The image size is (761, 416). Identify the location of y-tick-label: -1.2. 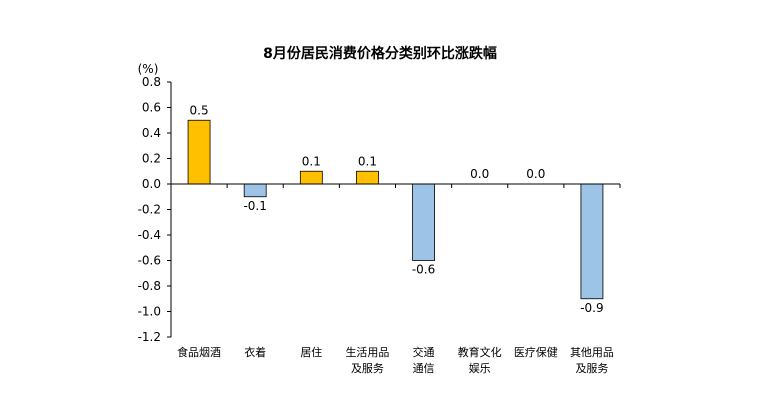
(149, 337).